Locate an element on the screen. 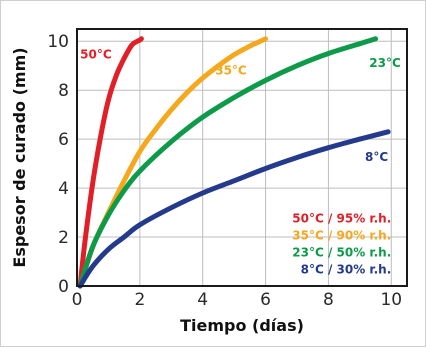 The image size is (426, 347). x-tick-label: 10 is located at coordinates (391, 300).